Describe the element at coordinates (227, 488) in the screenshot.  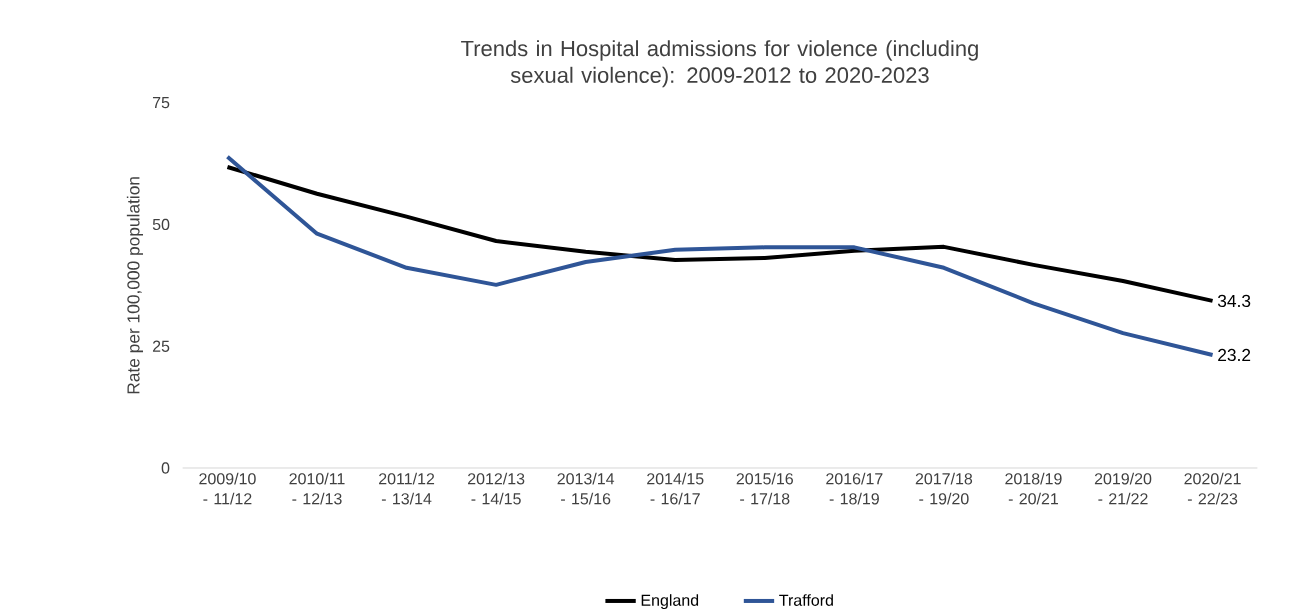
I see `x-tick-label: 2009/10 - 11/12` at that location.